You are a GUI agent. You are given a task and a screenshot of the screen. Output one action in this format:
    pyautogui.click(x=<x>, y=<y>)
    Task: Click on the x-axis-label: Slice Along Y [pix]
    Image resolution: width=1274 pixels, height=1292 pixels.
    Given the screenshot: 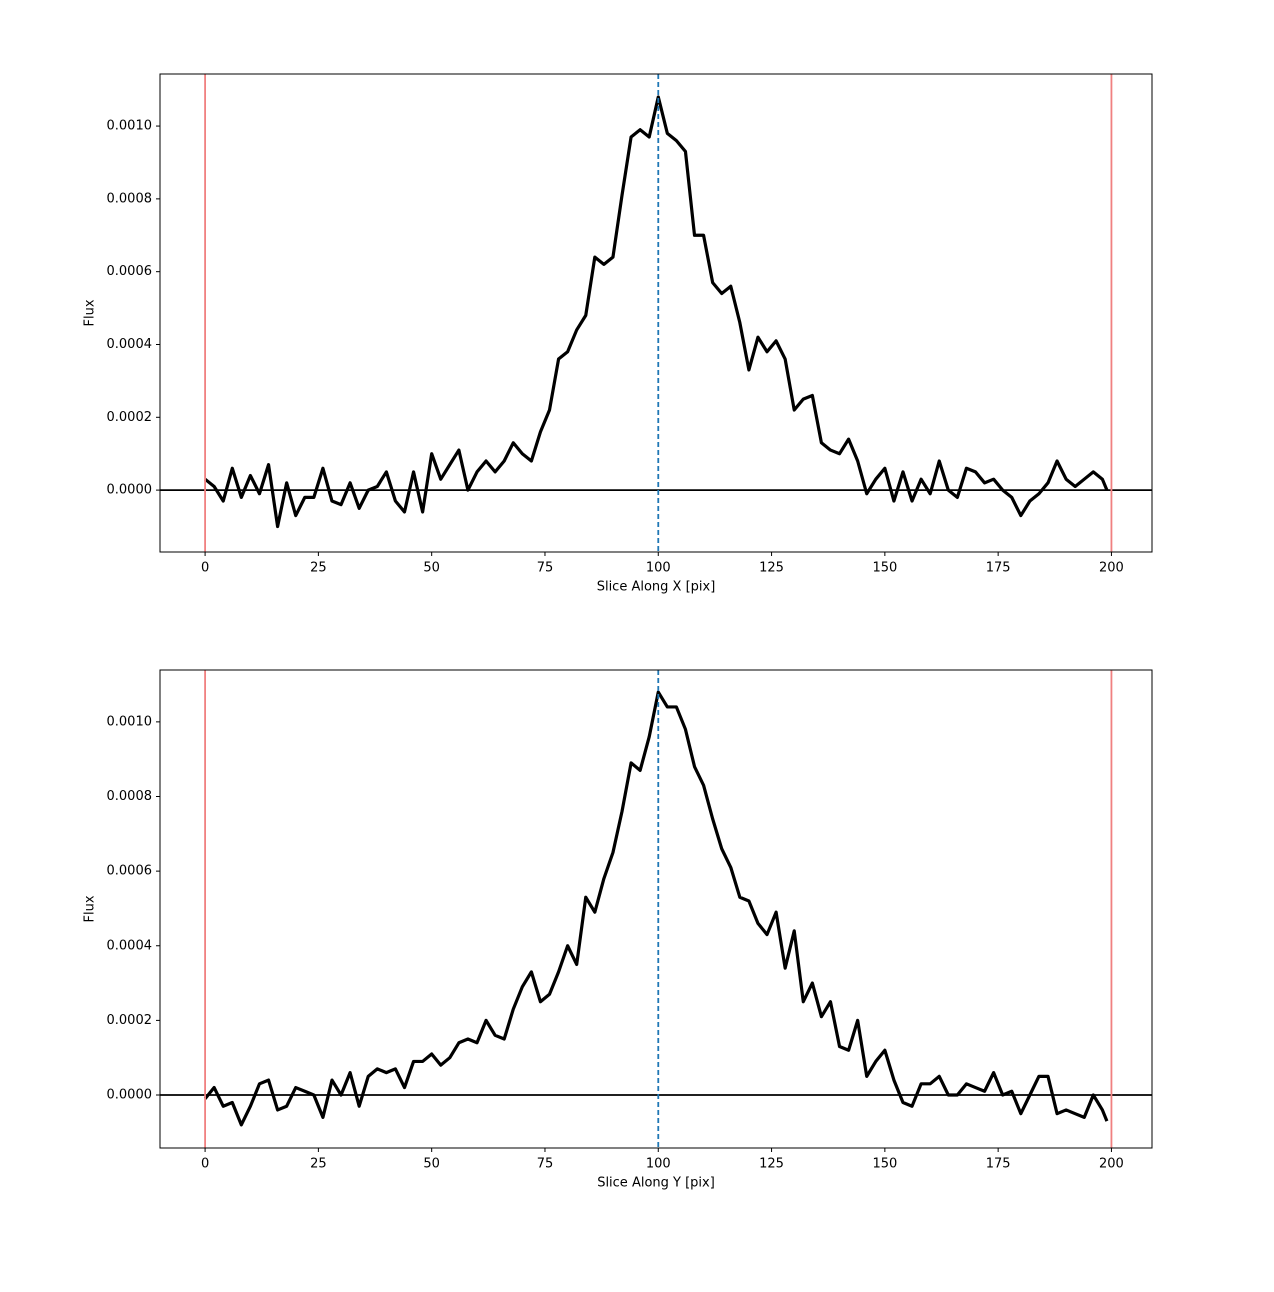 What is the action you would take?
    pyautogui.click(x=656, y=1183)
    